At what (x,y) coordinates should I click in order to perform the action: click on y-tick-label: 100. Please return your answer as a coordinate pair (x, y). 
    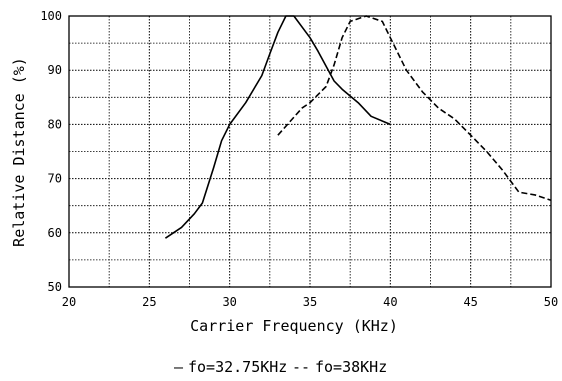
    Looking at the image, I should click on (51, 16).